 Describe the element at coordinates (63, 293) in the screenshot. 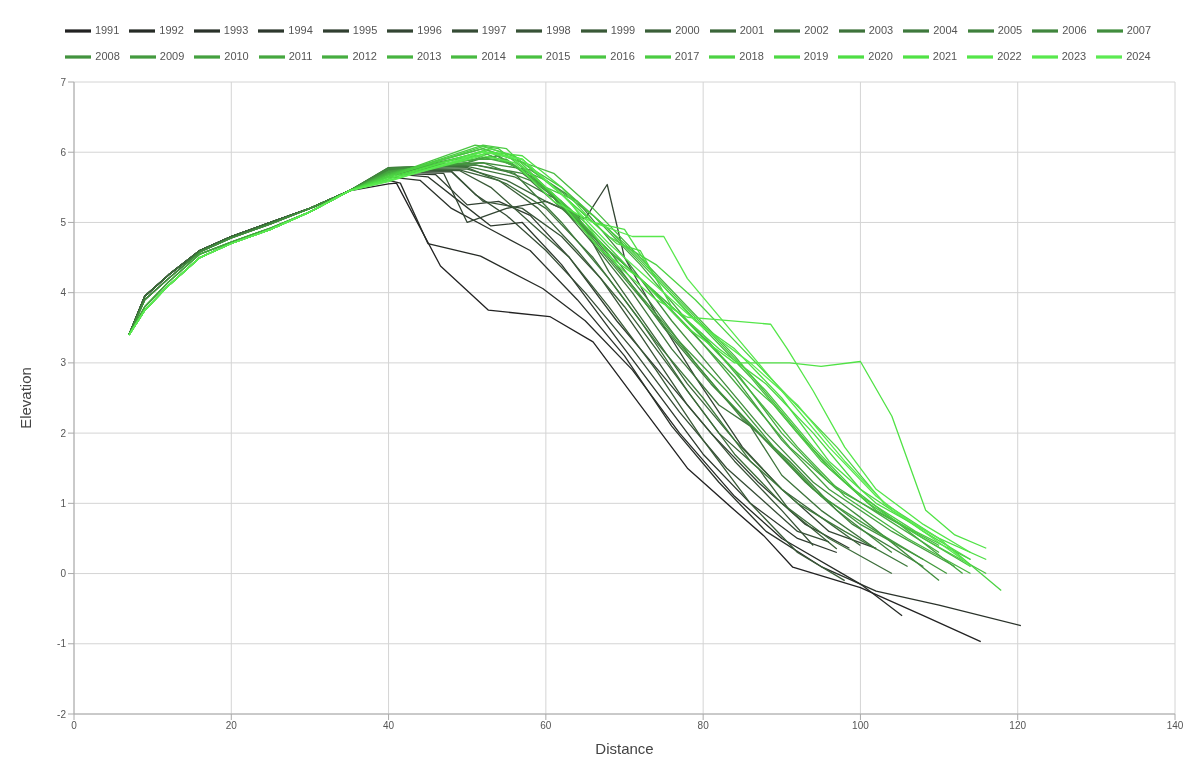

I see `y-tick-label: 4` at that location.